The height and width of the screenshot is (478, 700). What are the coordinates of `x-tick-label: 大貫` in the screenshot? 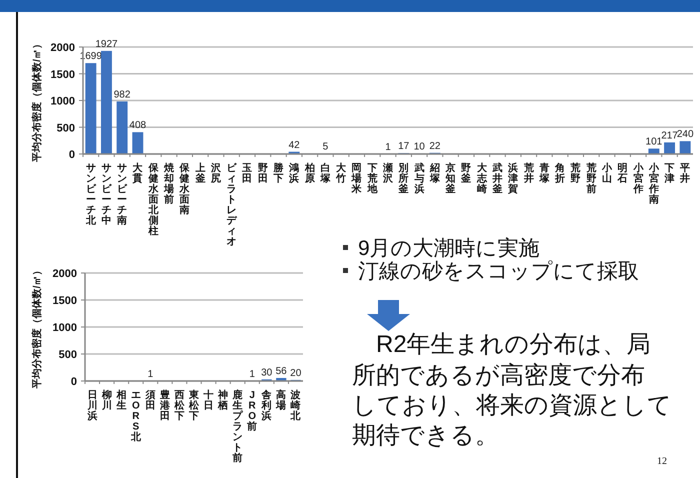 It's located at (138, 173).